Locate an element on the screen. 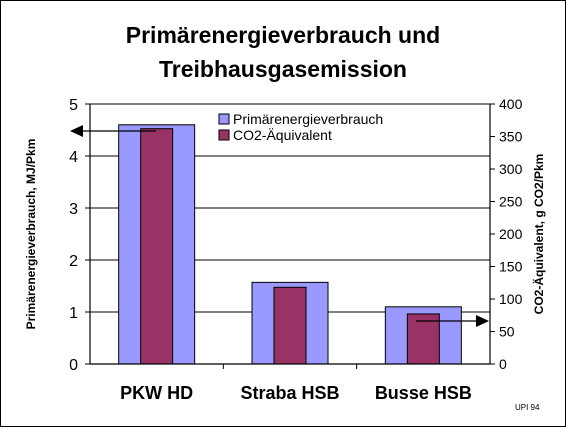  legend: Primärenergieverbrauch CO2-Äquivalent is located at coordinates (300, 127).